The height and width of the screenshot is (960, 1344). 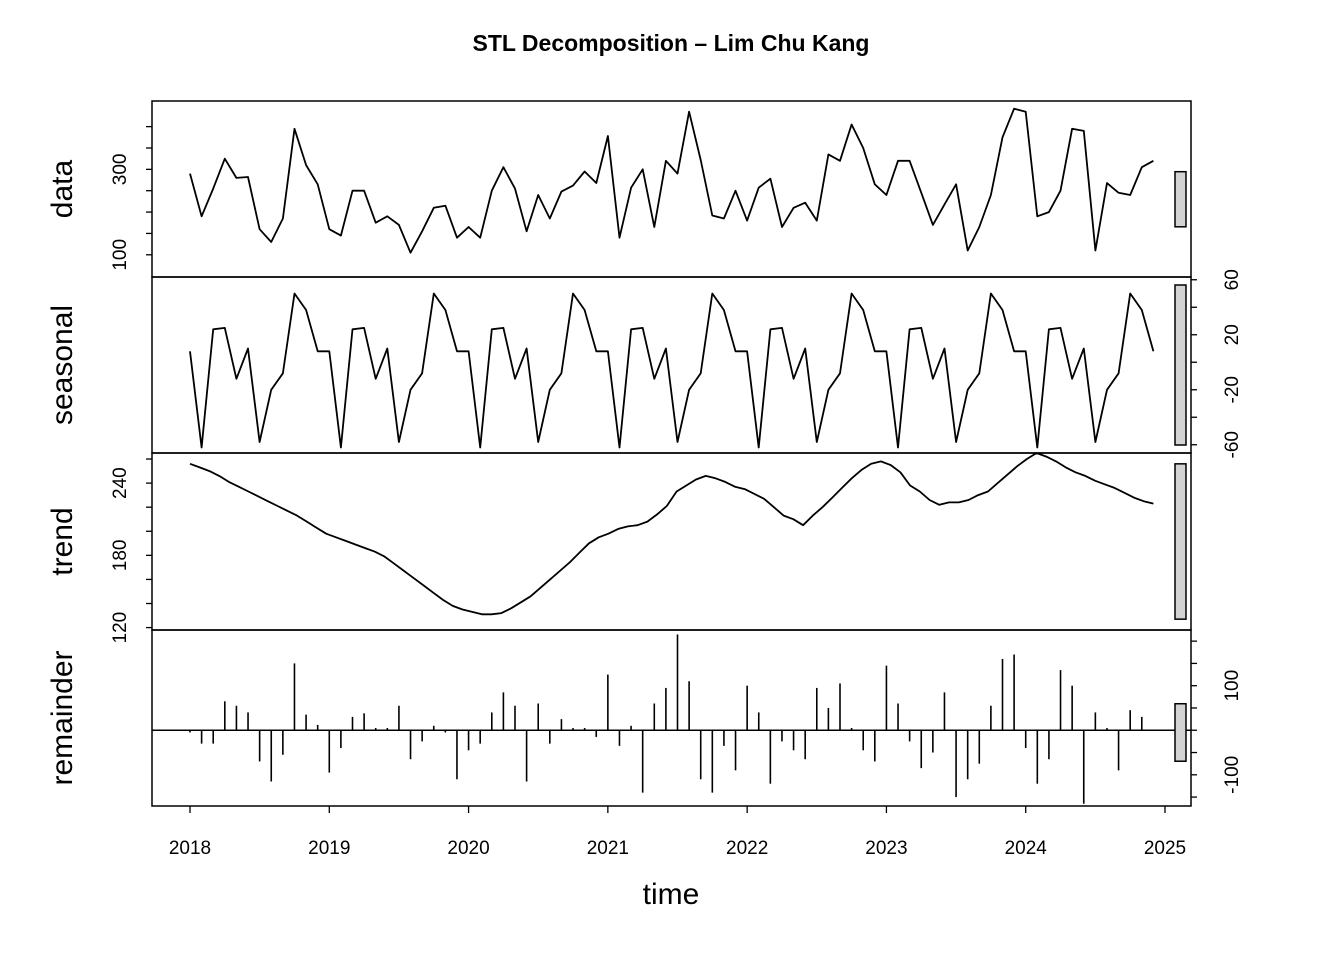 What do you see at coordinates (1180, 365) in the screenshot?
I see `seasonal-range-bar` at bounding box center [1180, 365].